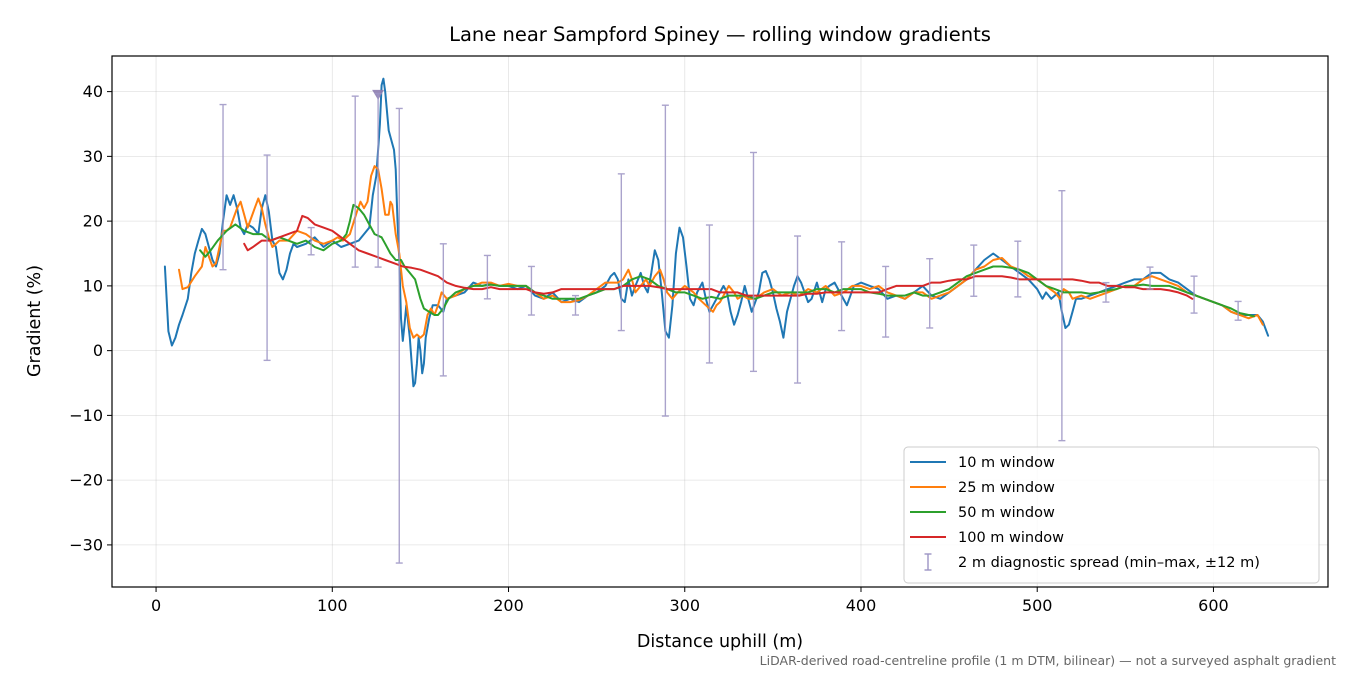  I want to click on legend-label: 25 m window, so click(1006, 488).